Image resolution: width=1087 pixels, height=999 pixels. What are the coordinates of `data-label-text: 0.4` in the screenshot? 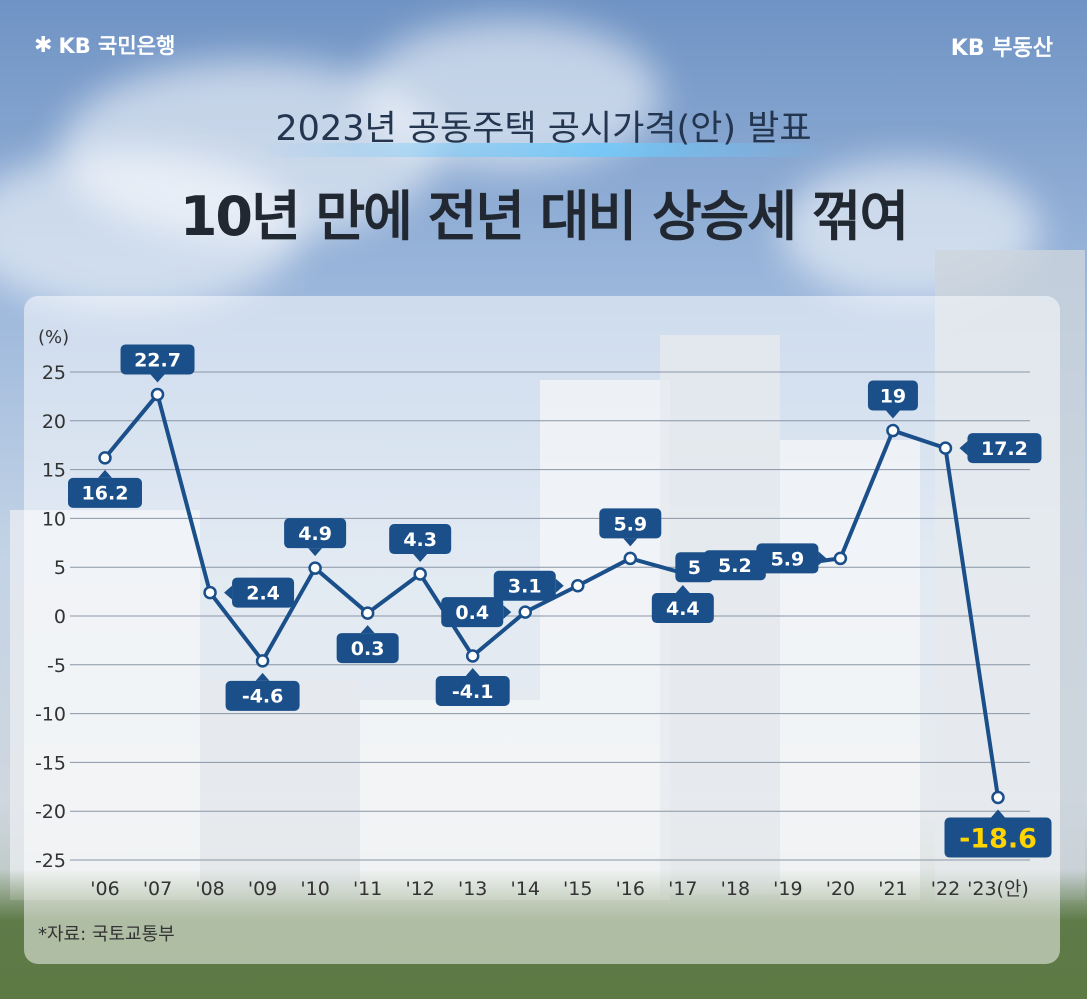 It's located at (472, 613).